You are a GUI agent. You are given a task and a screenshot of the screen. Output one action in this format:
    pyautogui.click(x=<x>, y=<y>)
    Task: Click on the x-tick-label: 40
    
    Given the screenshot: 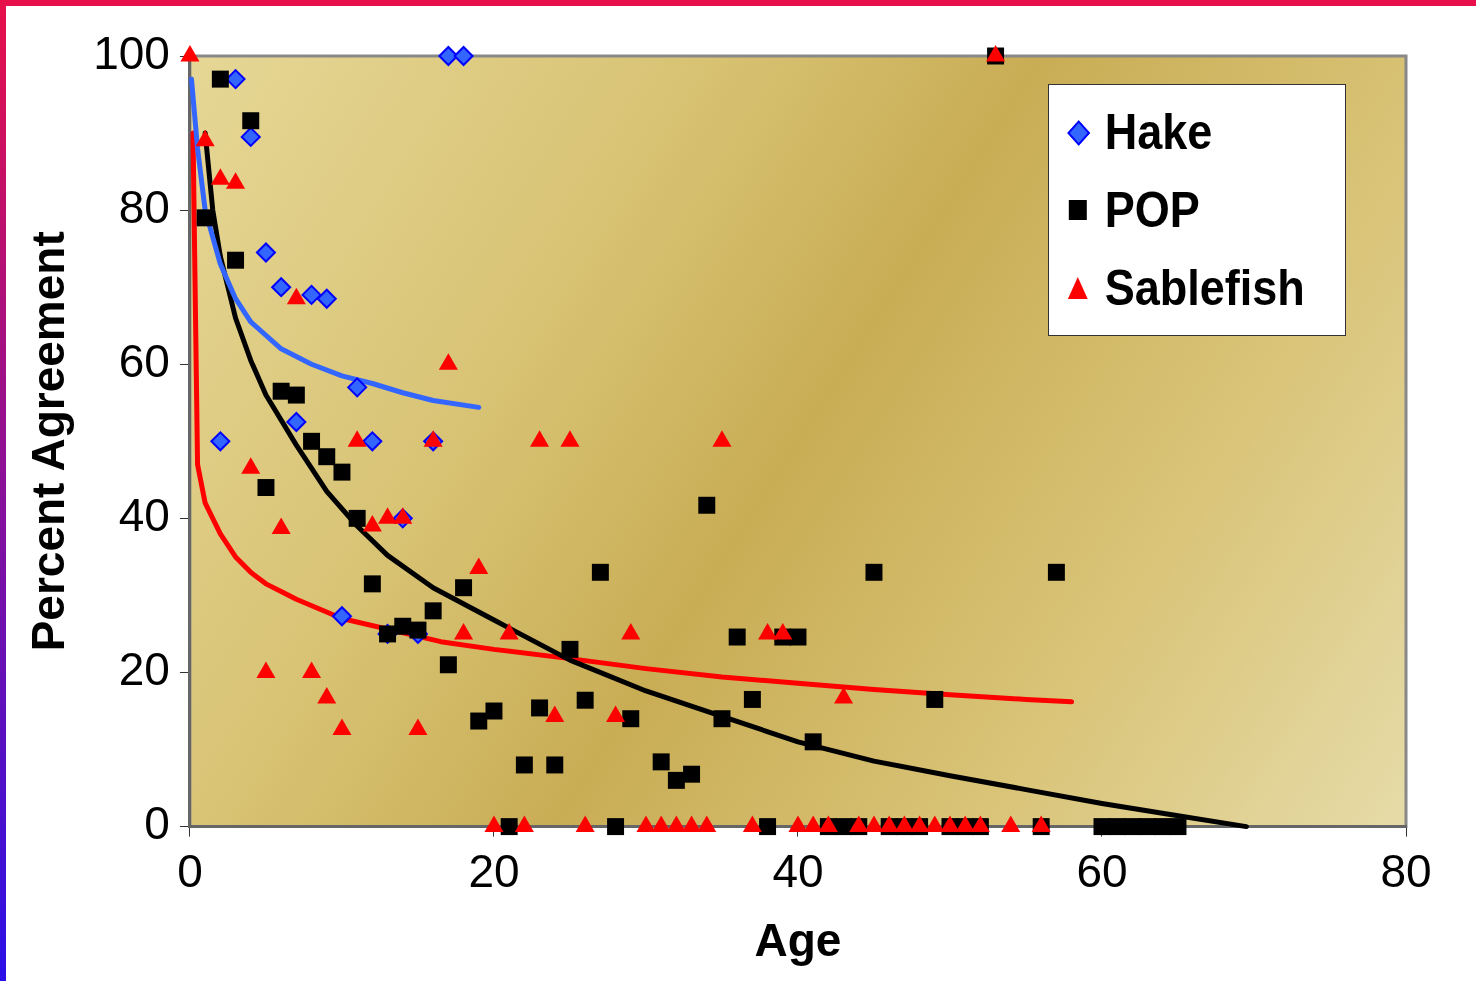 What is the action you would take?
    pyautogui.click(x=798, y=870)
    